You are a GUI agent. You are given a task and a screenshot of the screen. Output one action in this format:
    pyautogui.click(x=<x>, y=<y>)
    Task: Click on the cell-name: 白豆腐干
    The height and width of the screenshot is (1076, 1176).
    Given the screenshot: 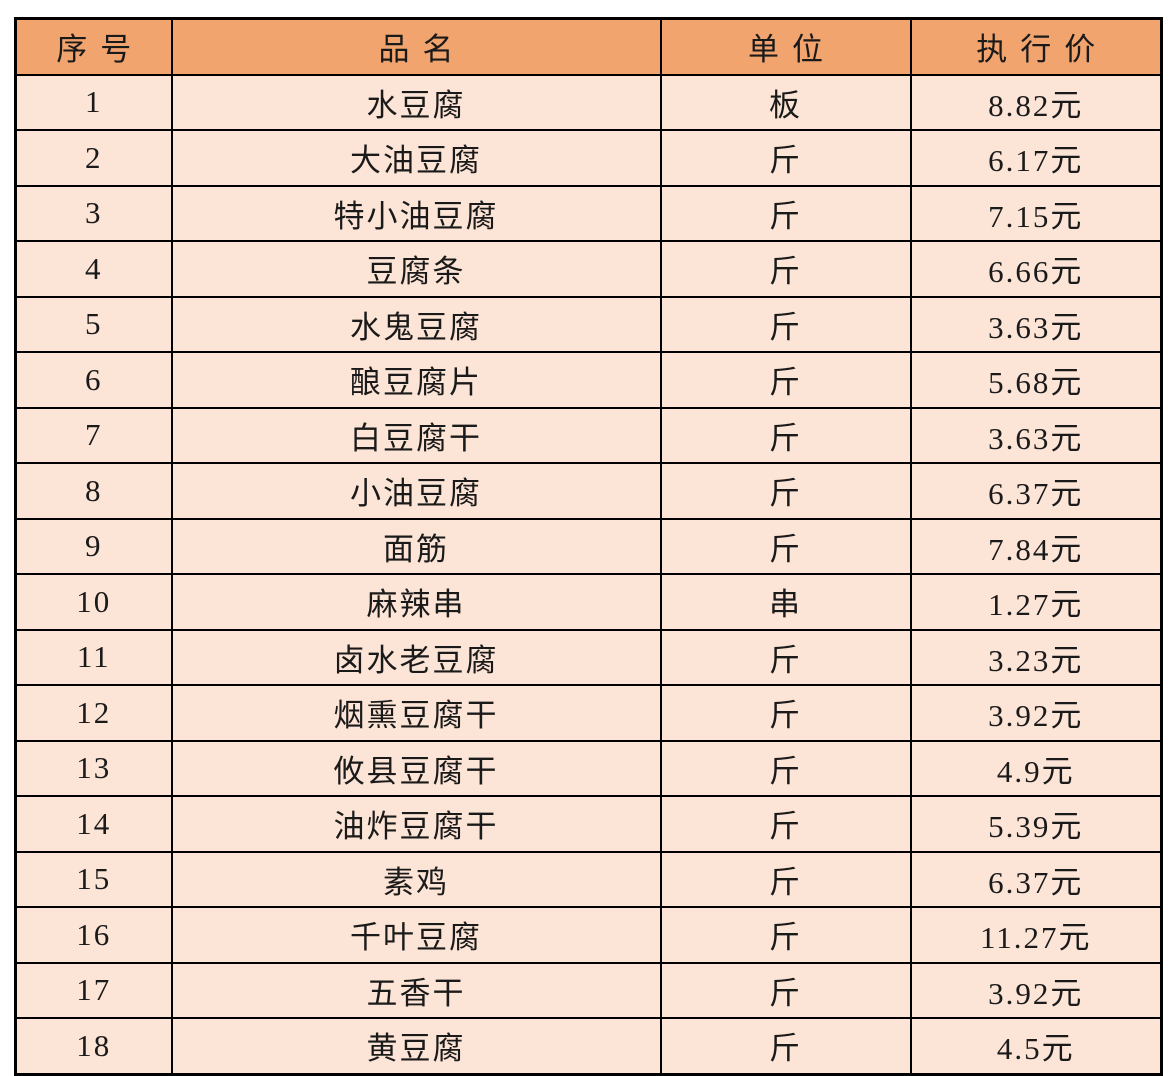 What is the action you would take?
    pyautogui.click(x=416, y=435)
    